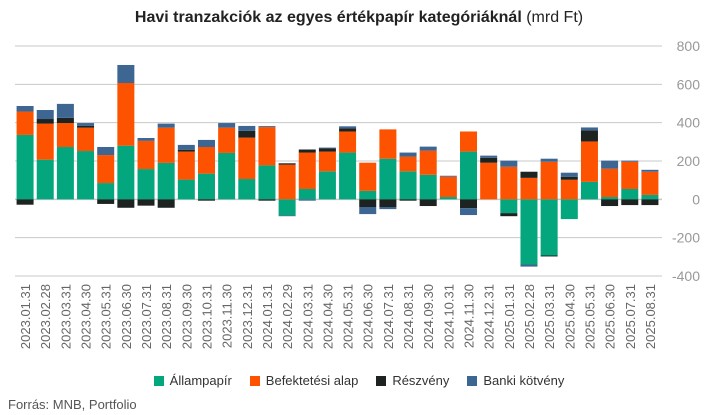 This screenshot has width=718, height=415. I want to click on title-unit: (mrd Ft), so click(555, 17).